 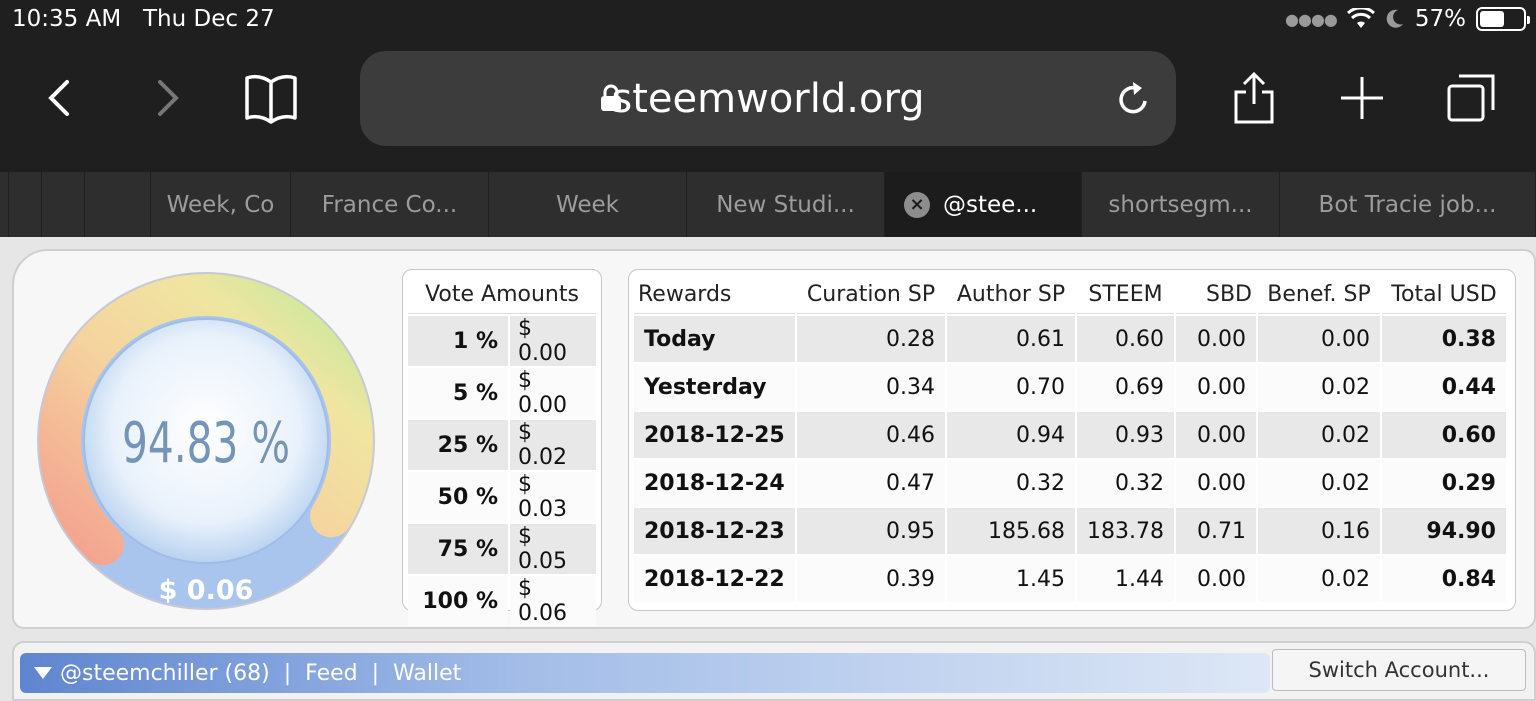 What do you see at coordinates (1471, 98) in the screenshot?
I see `tabs-overview-icon` at bounding box center [1471, 98].